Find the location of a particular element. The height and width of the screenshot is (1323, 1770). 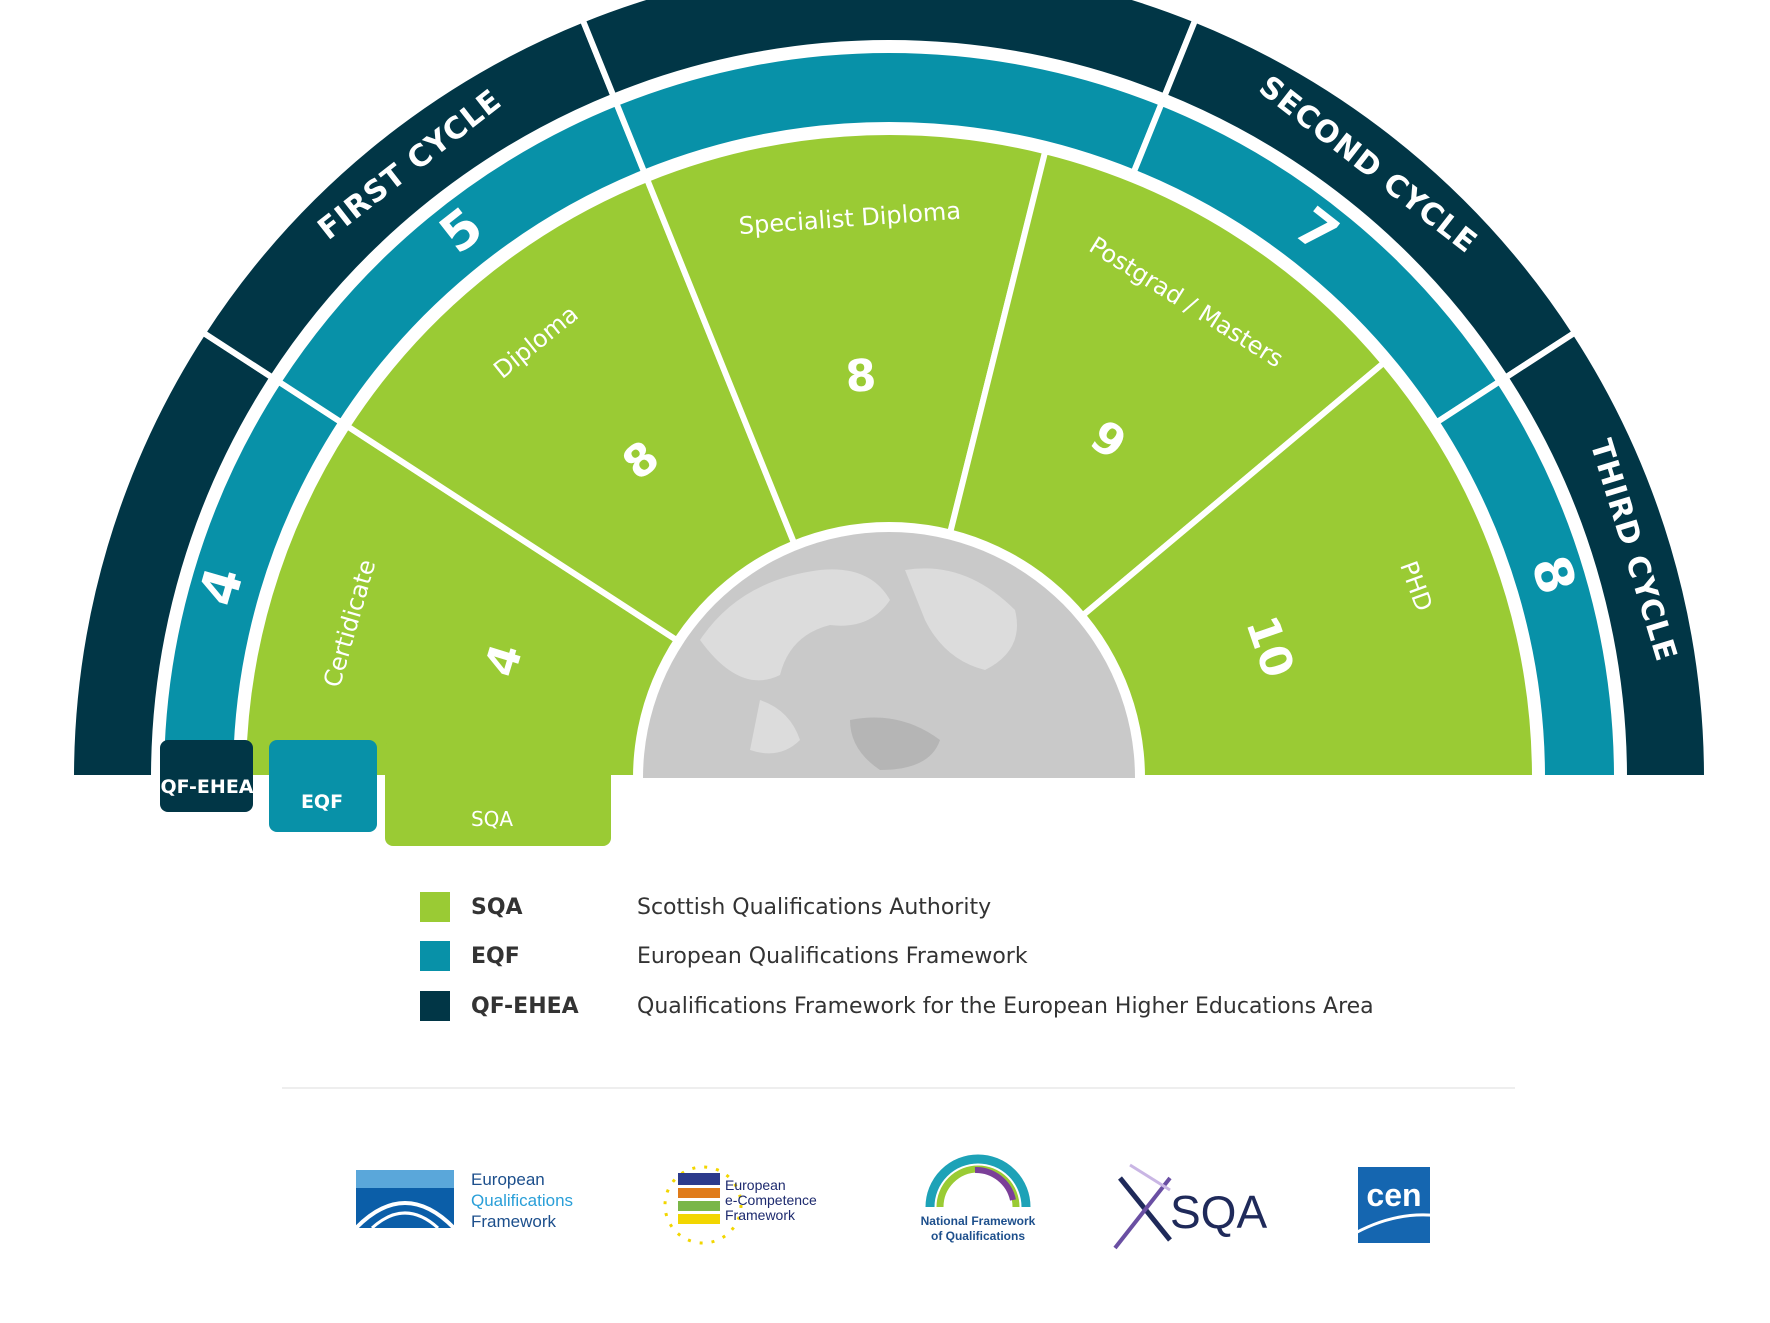

logo-national-framework-of-qualifications: National Framework of Qualifications is located at coordinates (978, 1198).